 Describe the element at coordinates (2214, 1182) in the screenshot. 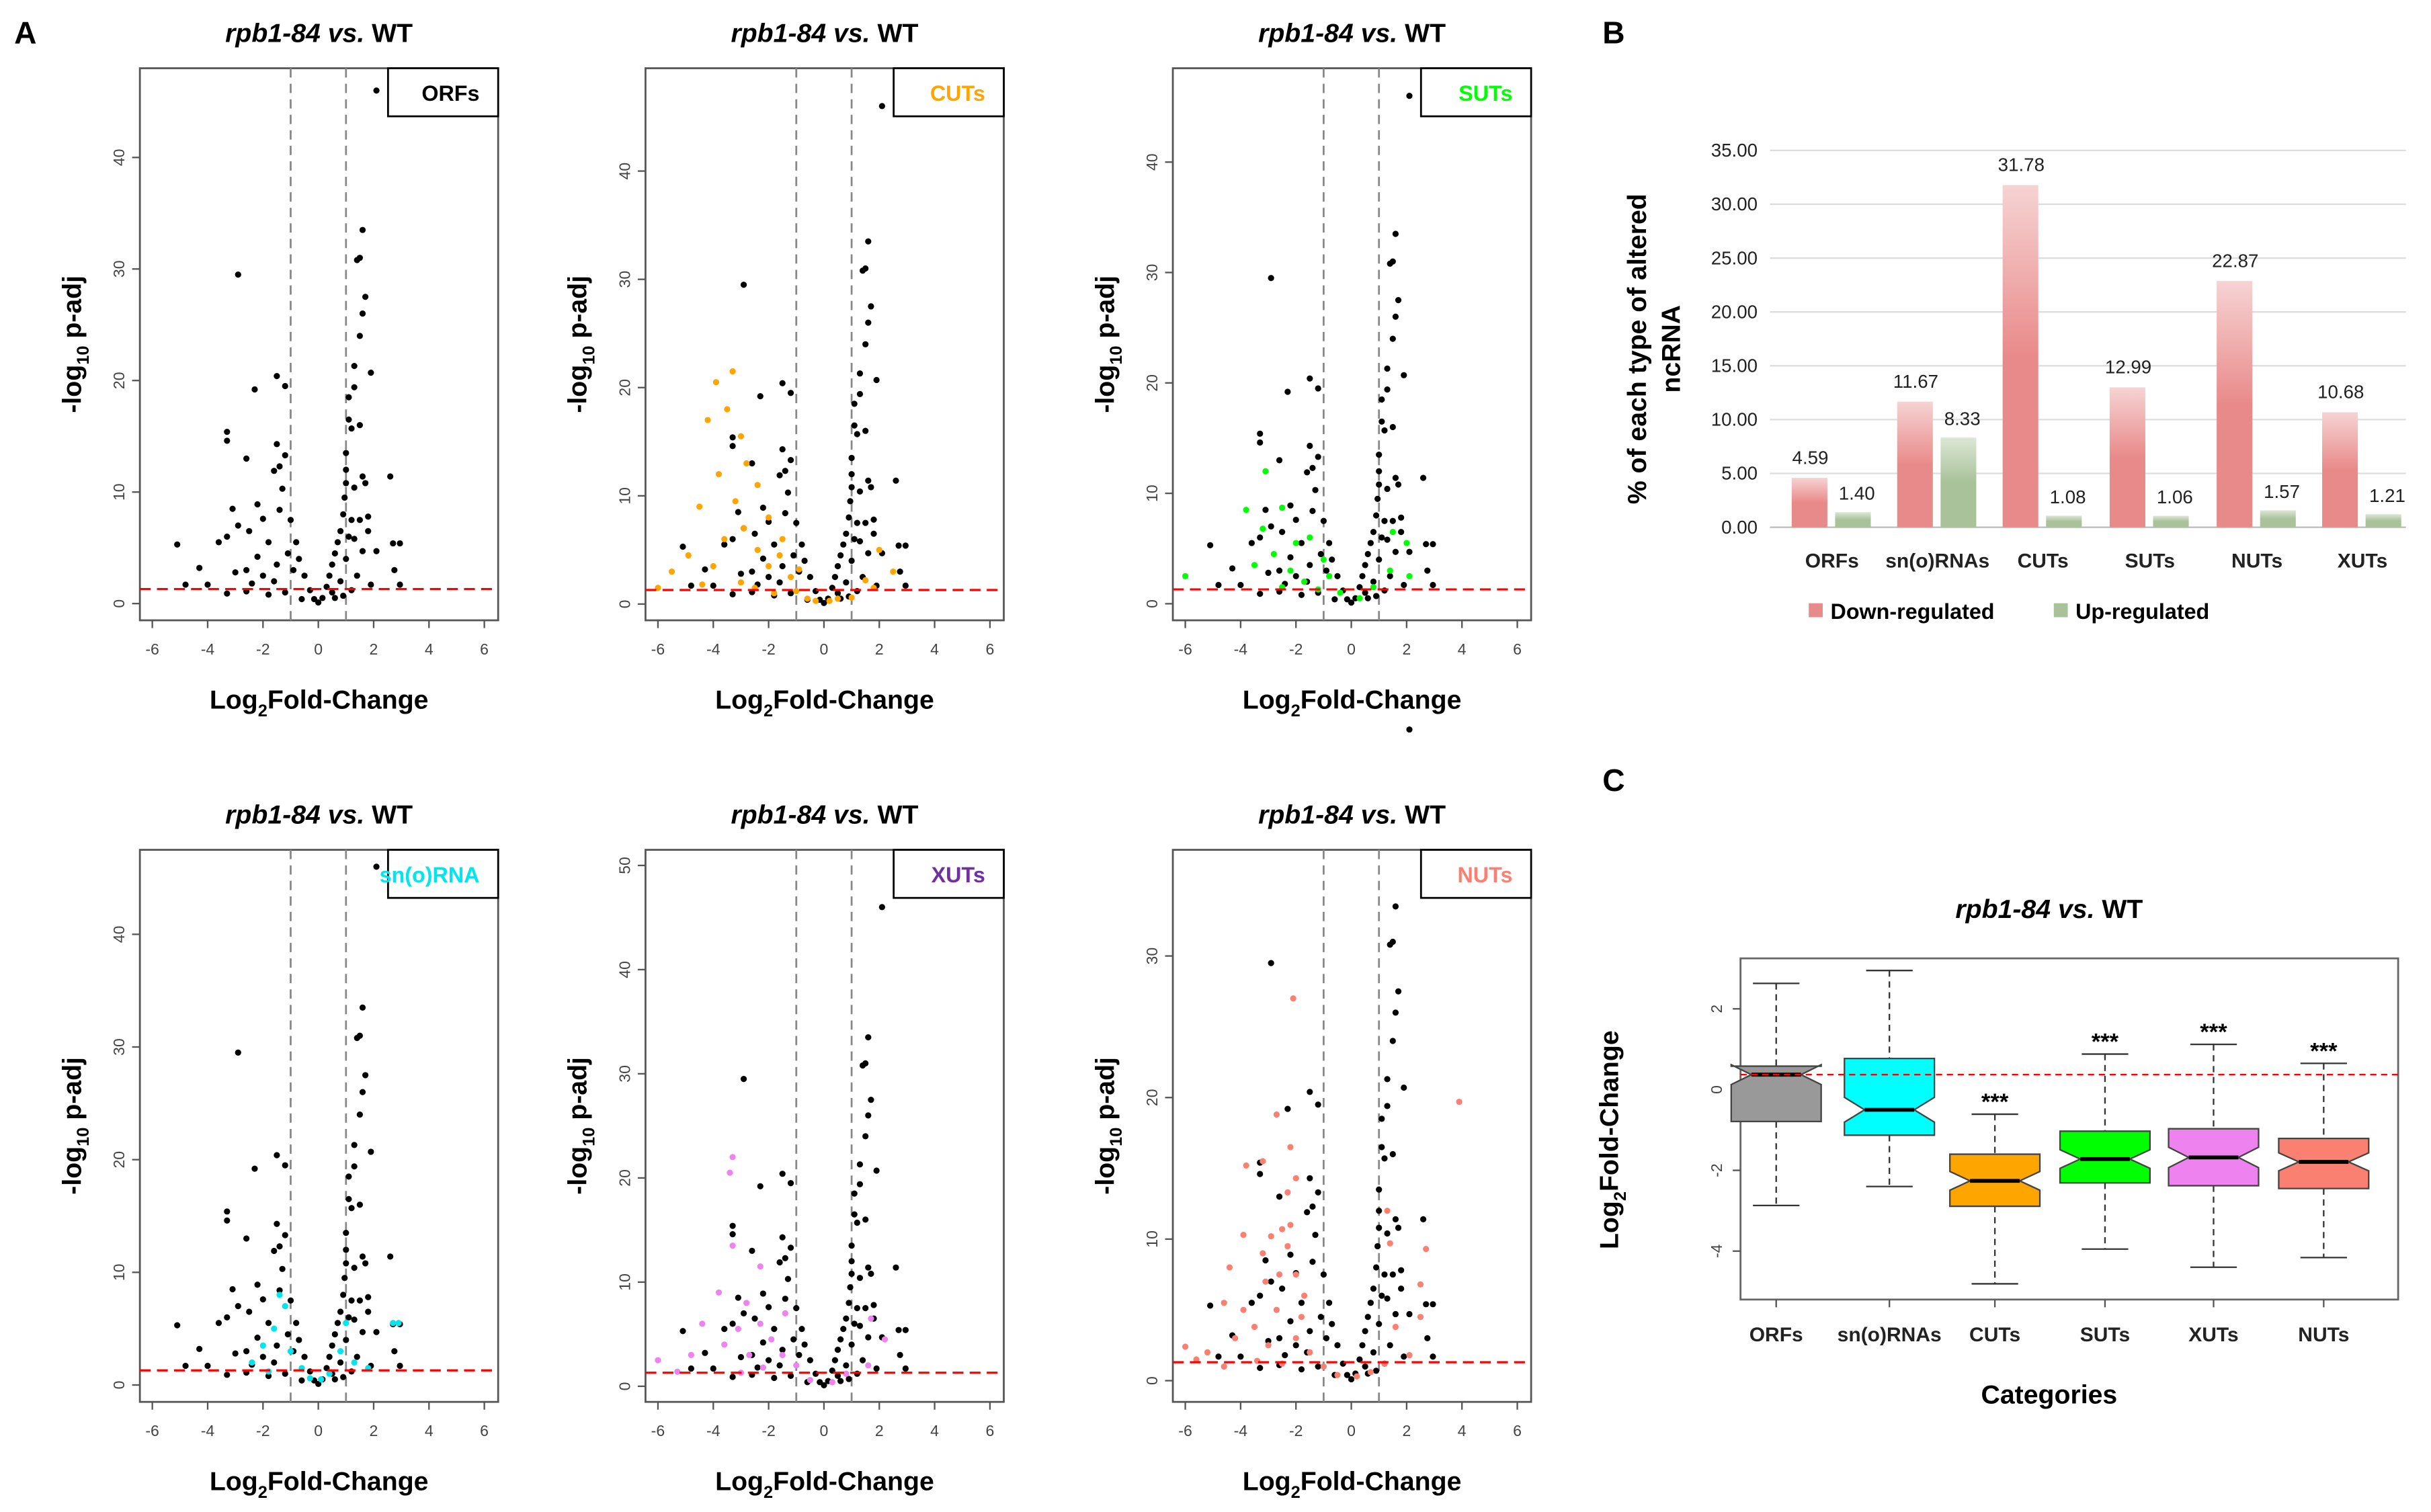

I see `box-xuts: *** XUTs` at that location.